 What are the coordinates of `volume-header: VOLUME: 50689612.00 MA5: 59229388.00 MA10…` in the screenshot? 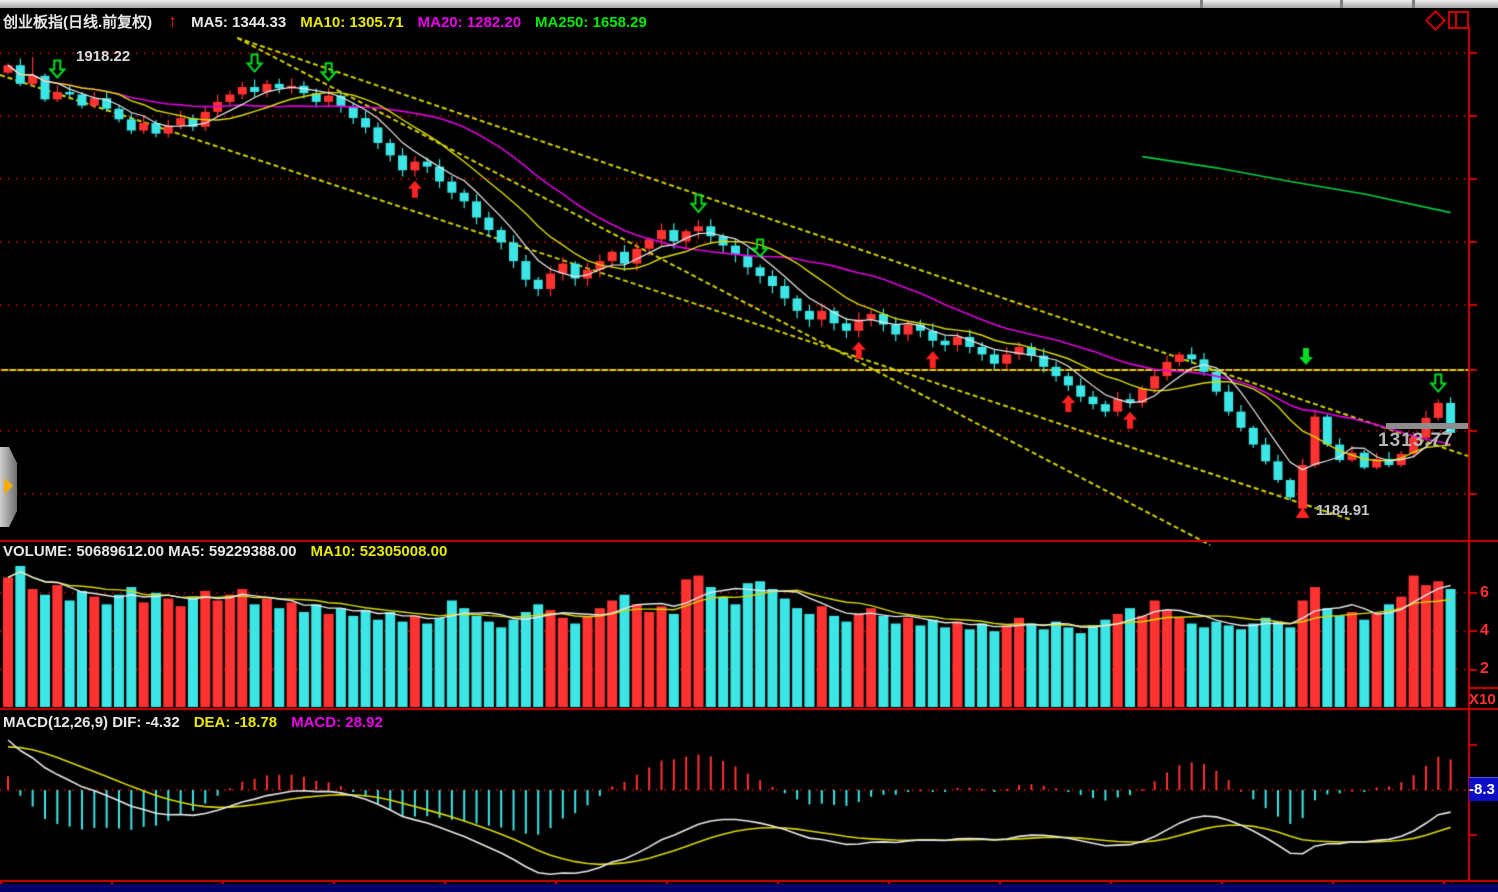 It's located at (232, 551).